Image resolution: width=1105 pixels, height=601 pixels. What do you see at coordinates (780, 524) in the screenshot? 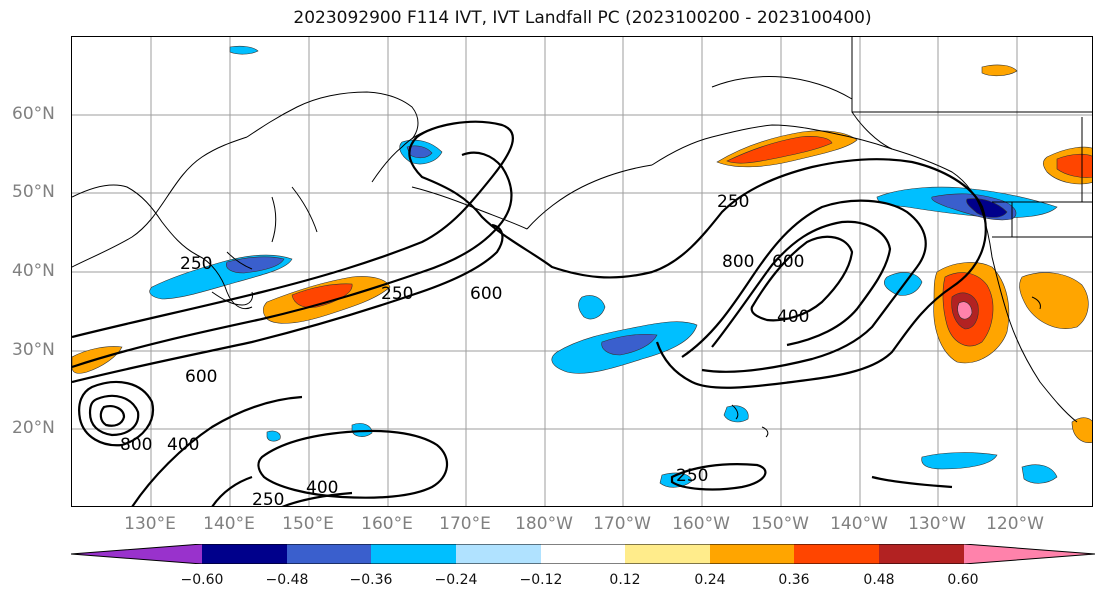
I see `lon-label-150w: 150°W` at bounding box center [780, 524].